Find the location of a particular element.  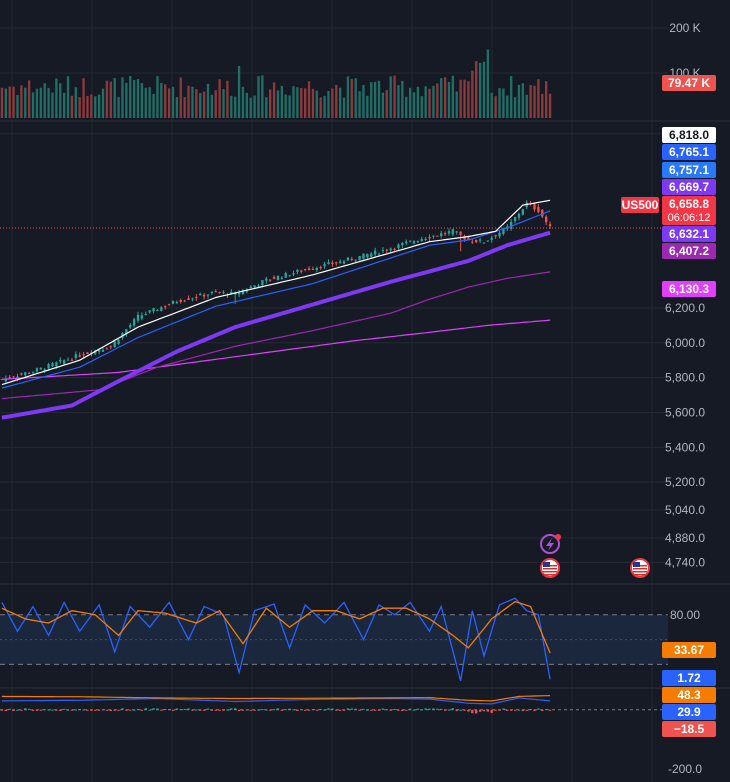

volume-pane is located at coordinates (276, 83).